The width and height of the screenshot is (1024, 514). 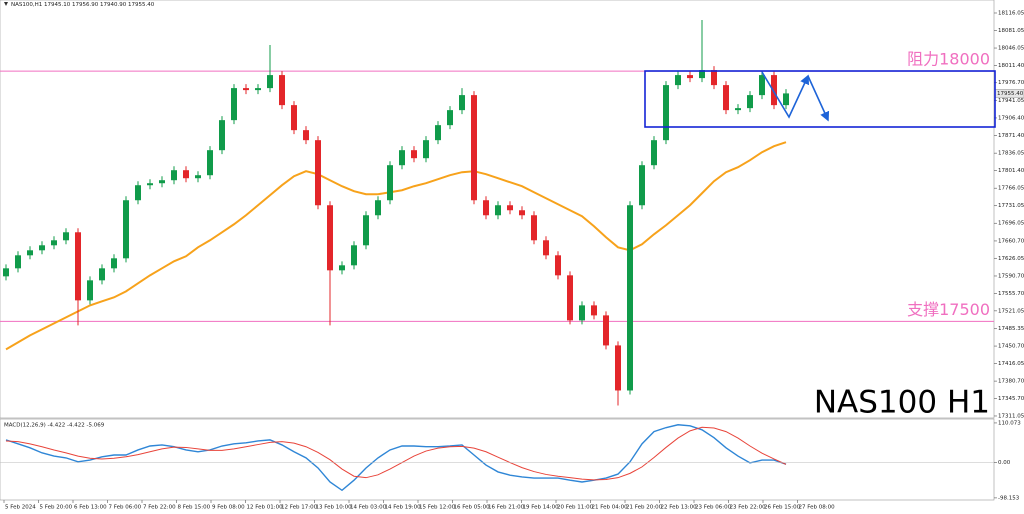 I want to click on x-tick-label: 16 Feb 05:00, so click(x=472, y=508).